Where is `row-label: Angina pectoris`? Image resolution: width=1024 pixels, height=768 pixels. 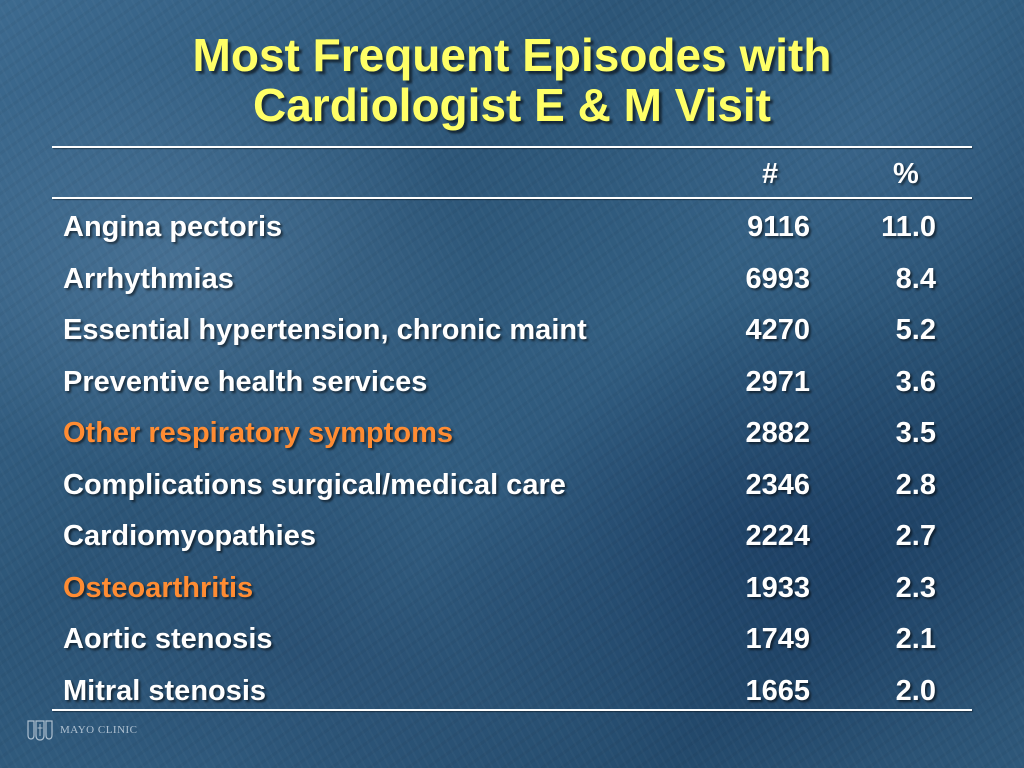
row-label: Angina pectoris is located at coordinates (173, 227).